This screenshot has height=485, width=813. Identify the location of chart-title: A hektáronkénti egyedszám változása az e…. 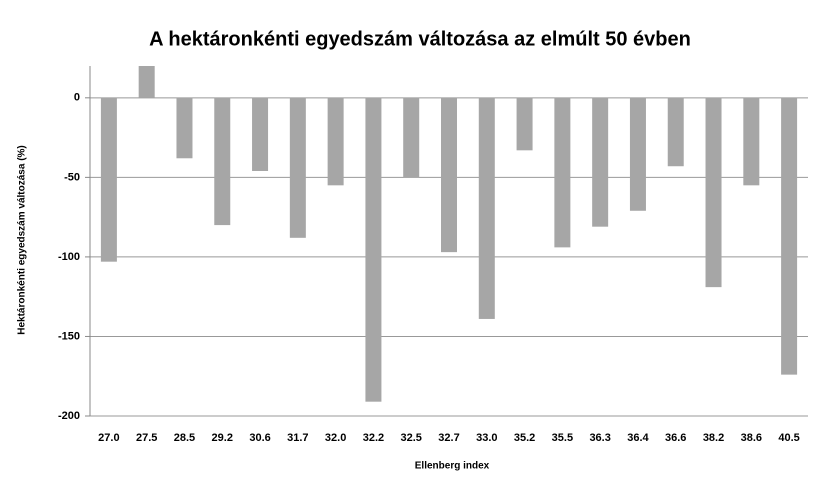
(420, 39).